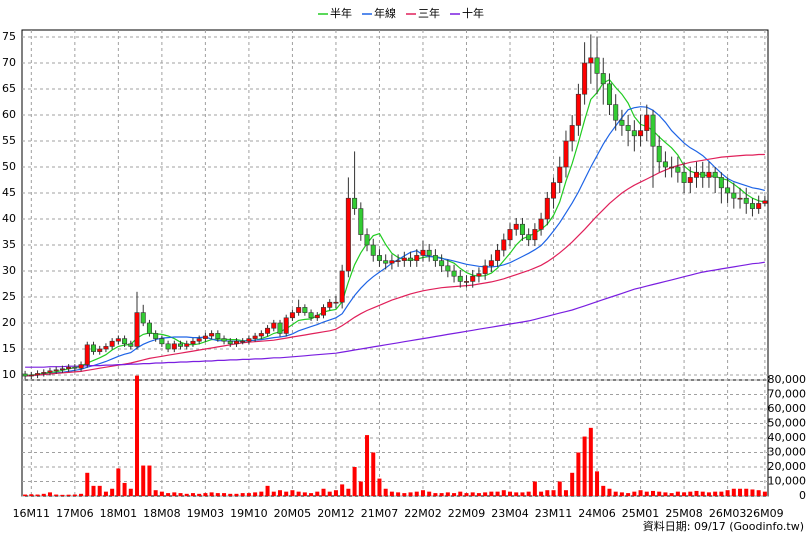  I want to click on x-tick-label: 20M05, so click(293, 513).